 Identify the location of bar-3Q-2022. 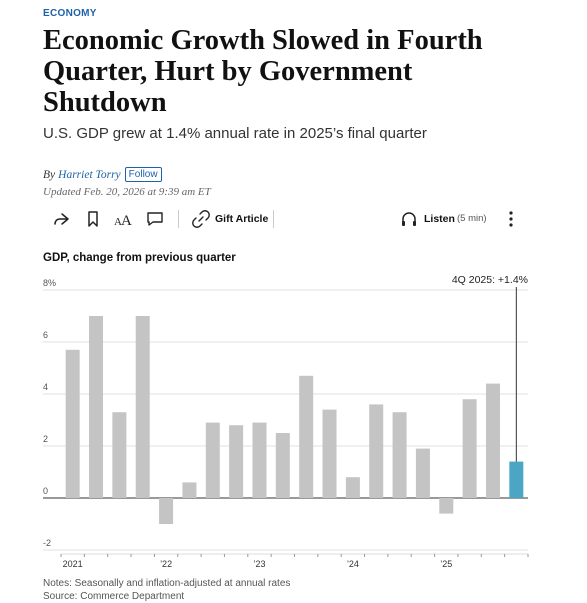
(212, 460).